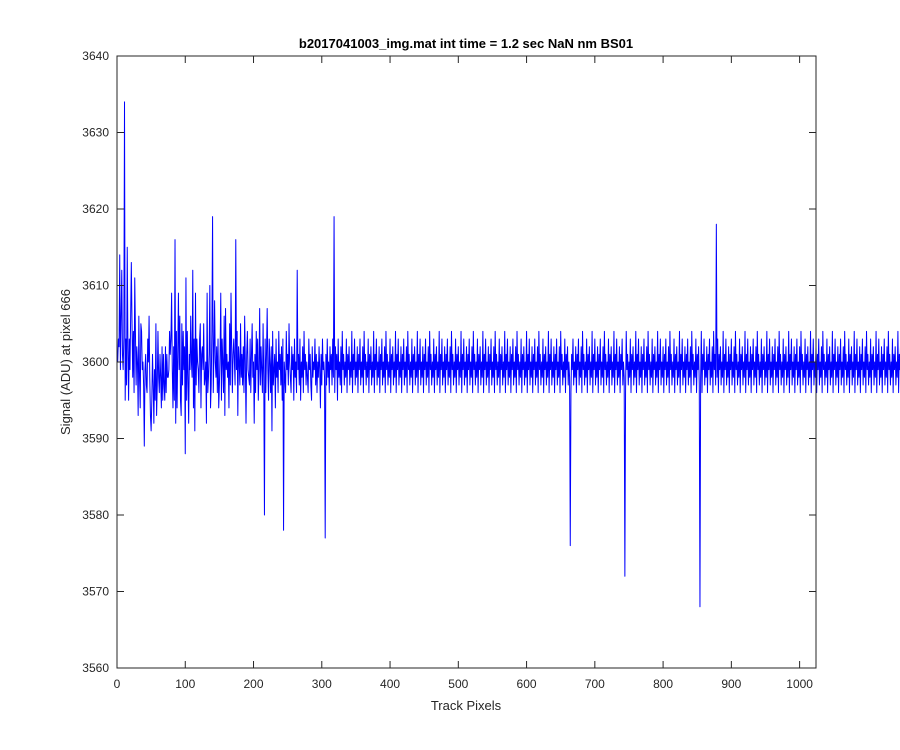  What do you see at coordinates (95, 439) in the screenshot?
I see `y-tick-label: 3590` at bounding box center [95, 439].